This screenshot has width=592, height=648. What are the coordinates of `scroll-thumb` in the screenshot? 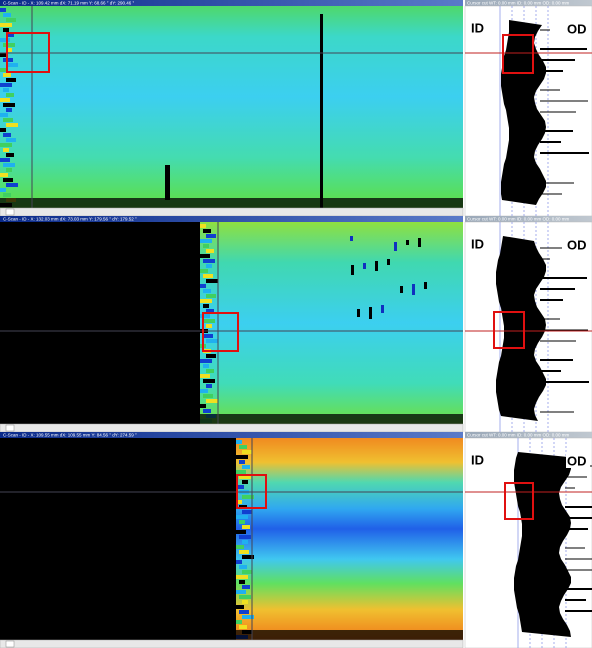 It's located at (10, 212).